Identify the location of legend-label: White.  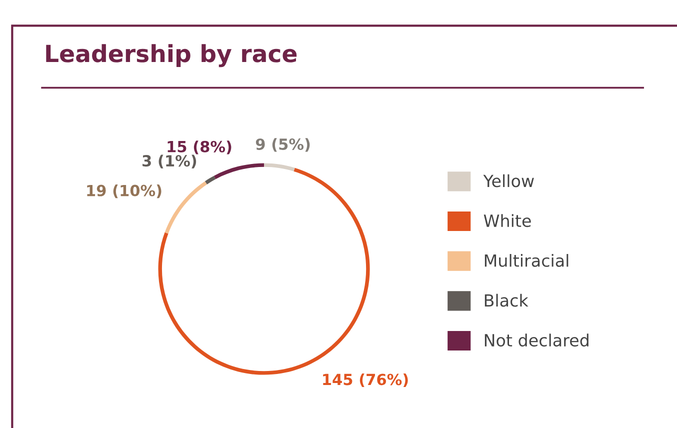
(507, 221).